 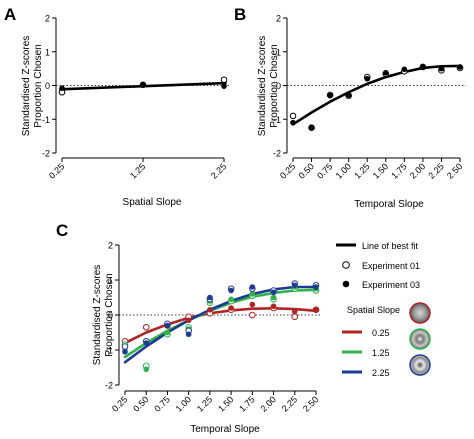 I want to click on legend-exp03-marker, so click(x=346, y=284).